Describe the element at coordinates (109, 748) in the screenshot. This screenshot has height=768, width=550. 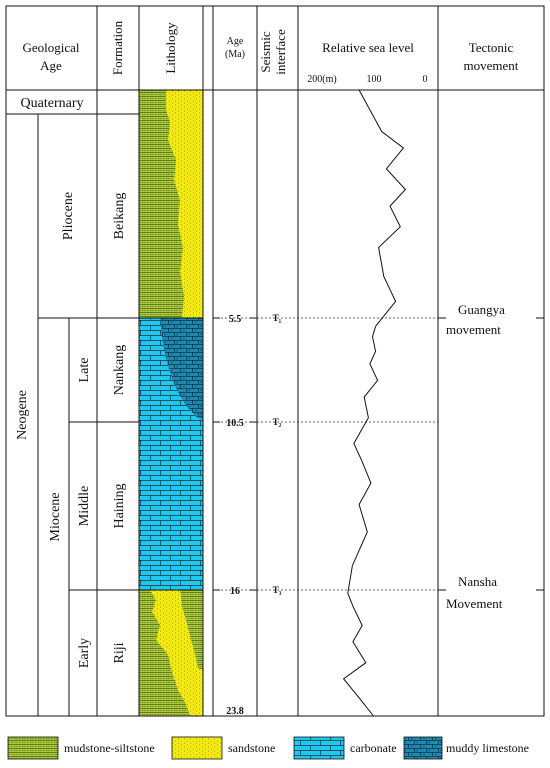
I see `legend-label-mudstone: mudstone-siltstone` at that location.